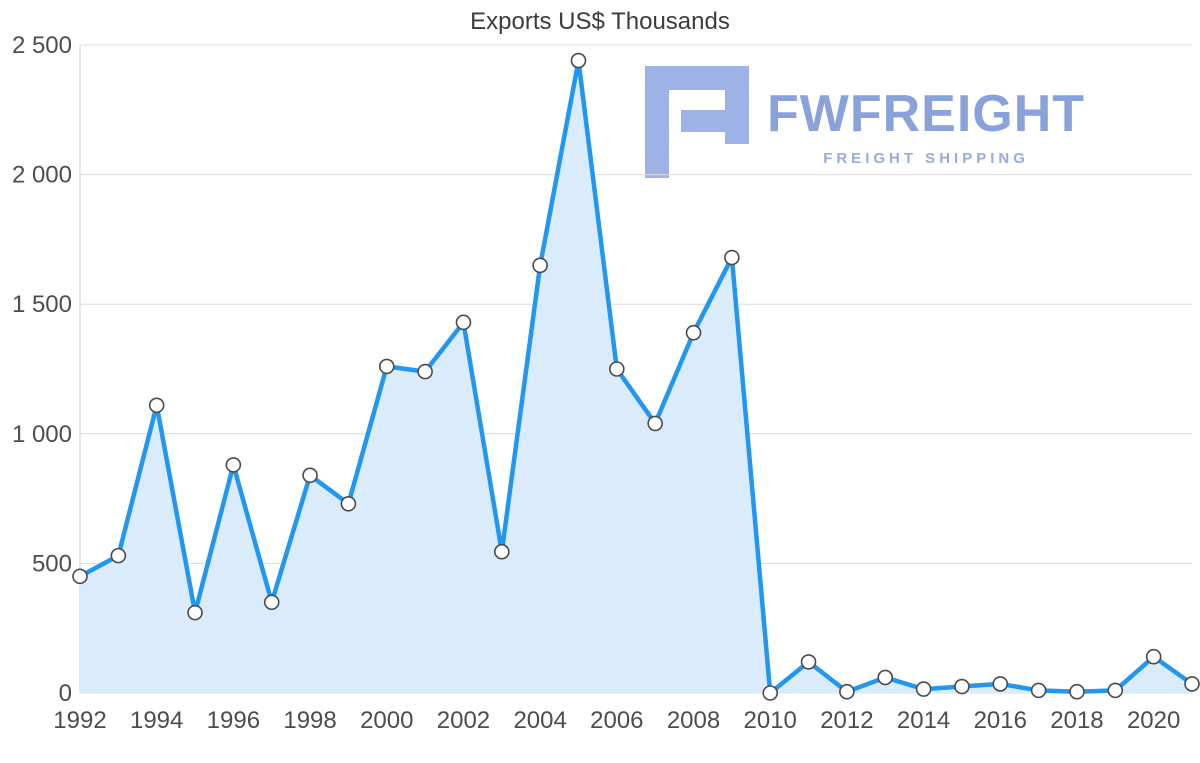 This screenshot has width=1200, height=763. Describe the element at coordinates (233, 720) in the screenshot. I see `x-axis-label: 1996` at that location.